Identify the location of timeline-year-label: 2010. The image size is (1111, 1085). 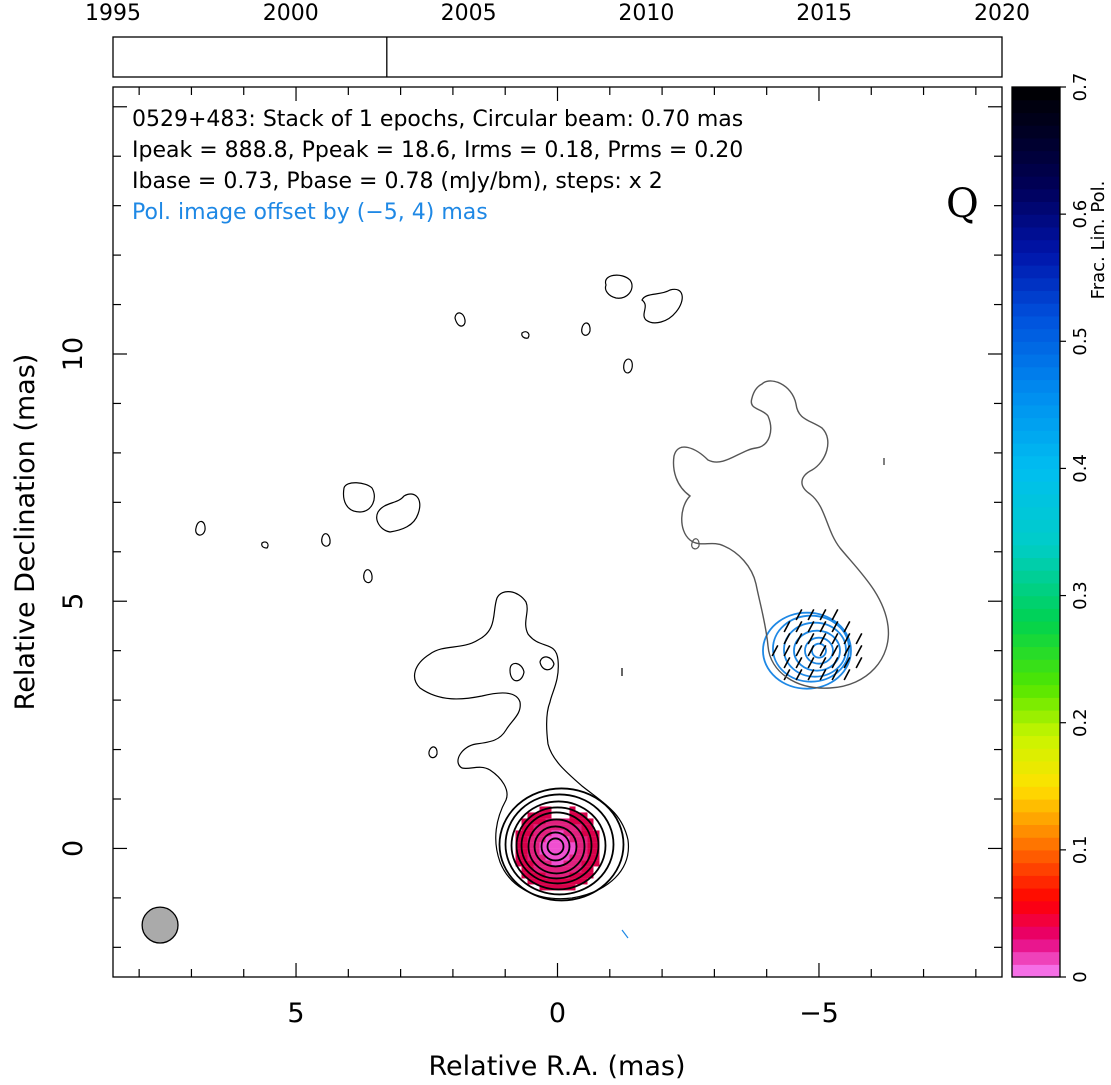
(646, 13).